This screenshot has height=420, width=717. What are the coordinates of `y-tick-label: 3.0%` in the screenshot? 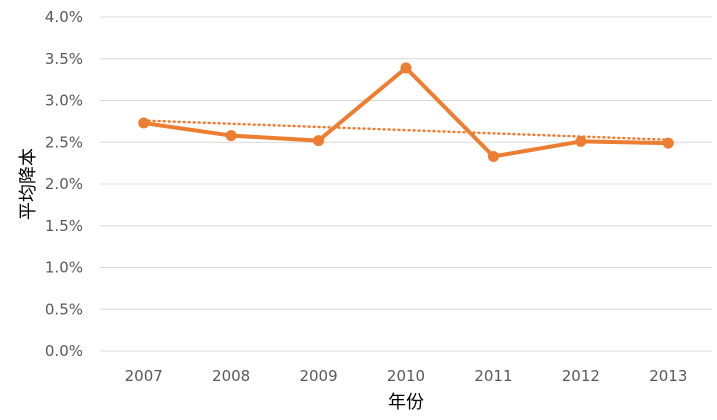 It's located at (64, 101).